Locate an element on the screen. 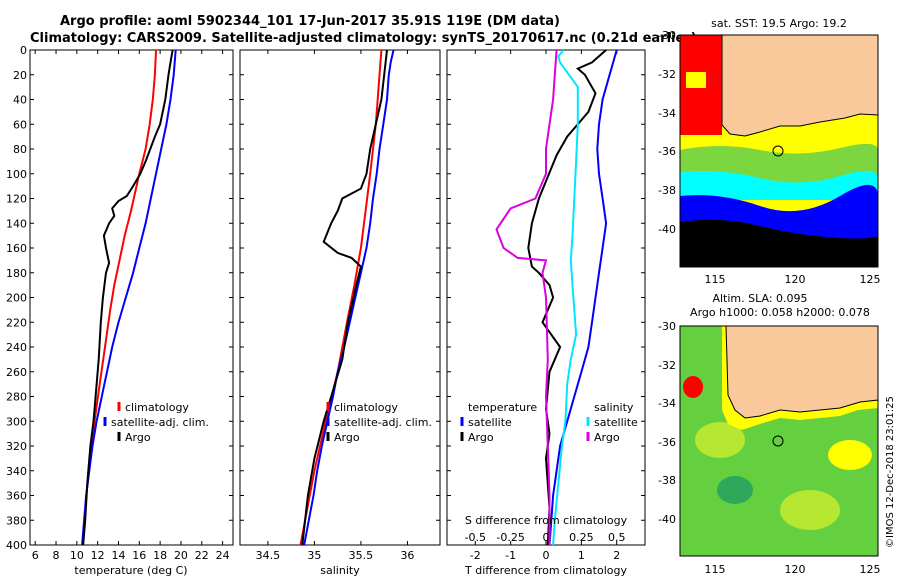  sst-map-title: sat. SST: 19.5 Argo: 19.2 is located at coordinates (779, 23).